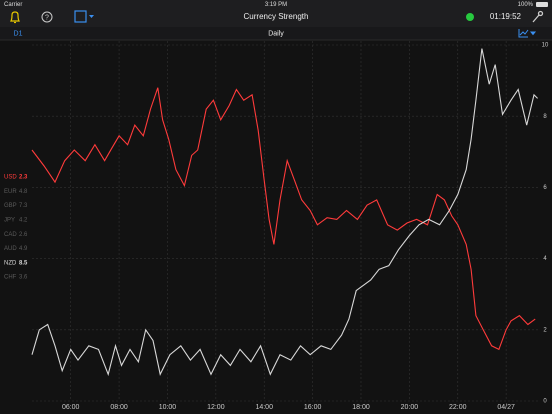 This screenshot has height=414, width=552. I want to click on screen-title: Currency Strength, so click(276, 16).